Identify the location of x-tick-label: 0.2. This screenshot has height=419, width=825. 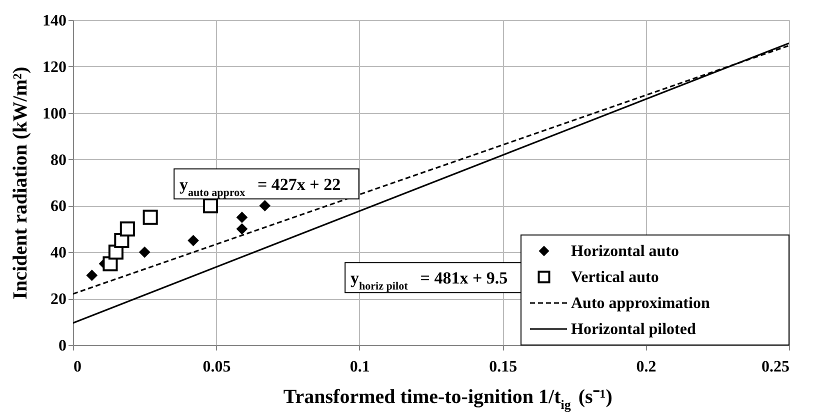
(646, 367).